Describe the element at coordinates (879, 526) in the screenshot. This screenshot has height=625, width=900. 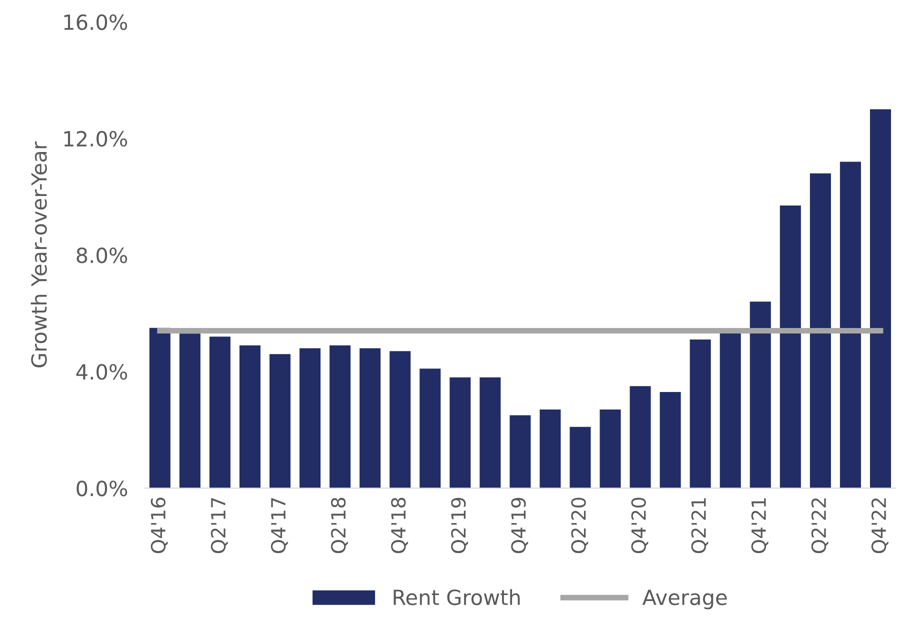
I see `x-tick-label: Q4'22` at that location.